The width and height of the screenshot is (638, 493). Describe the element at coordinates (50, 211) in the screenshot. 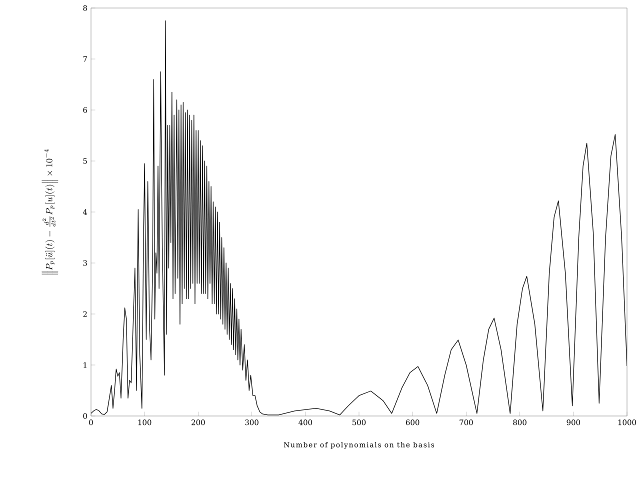

I see `y-axis-title: $\left\|P_p[\ddot{u}](t)-\frac{d^2}{dt^2}P_p[u](t)\right\|\times 10^{-4}$` at that location.